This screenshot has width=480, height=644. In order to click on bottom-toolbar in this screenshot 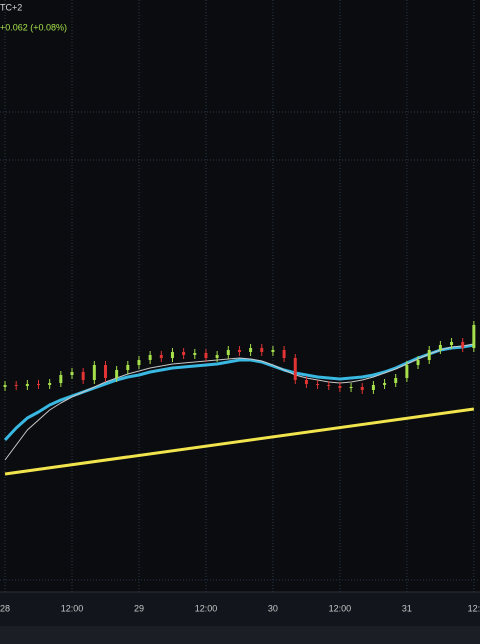, I will do `click(240, 635)`.